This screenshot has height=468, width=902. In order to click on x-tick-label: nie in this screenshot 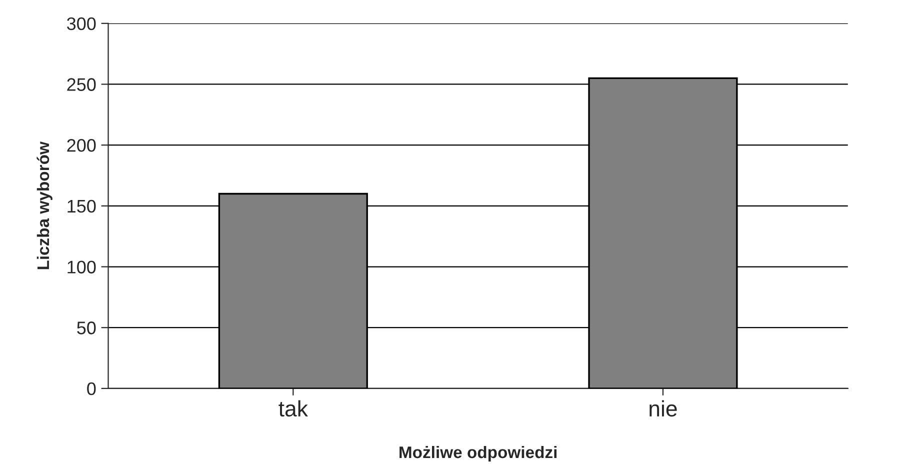, I will do `click(663, 408)`.